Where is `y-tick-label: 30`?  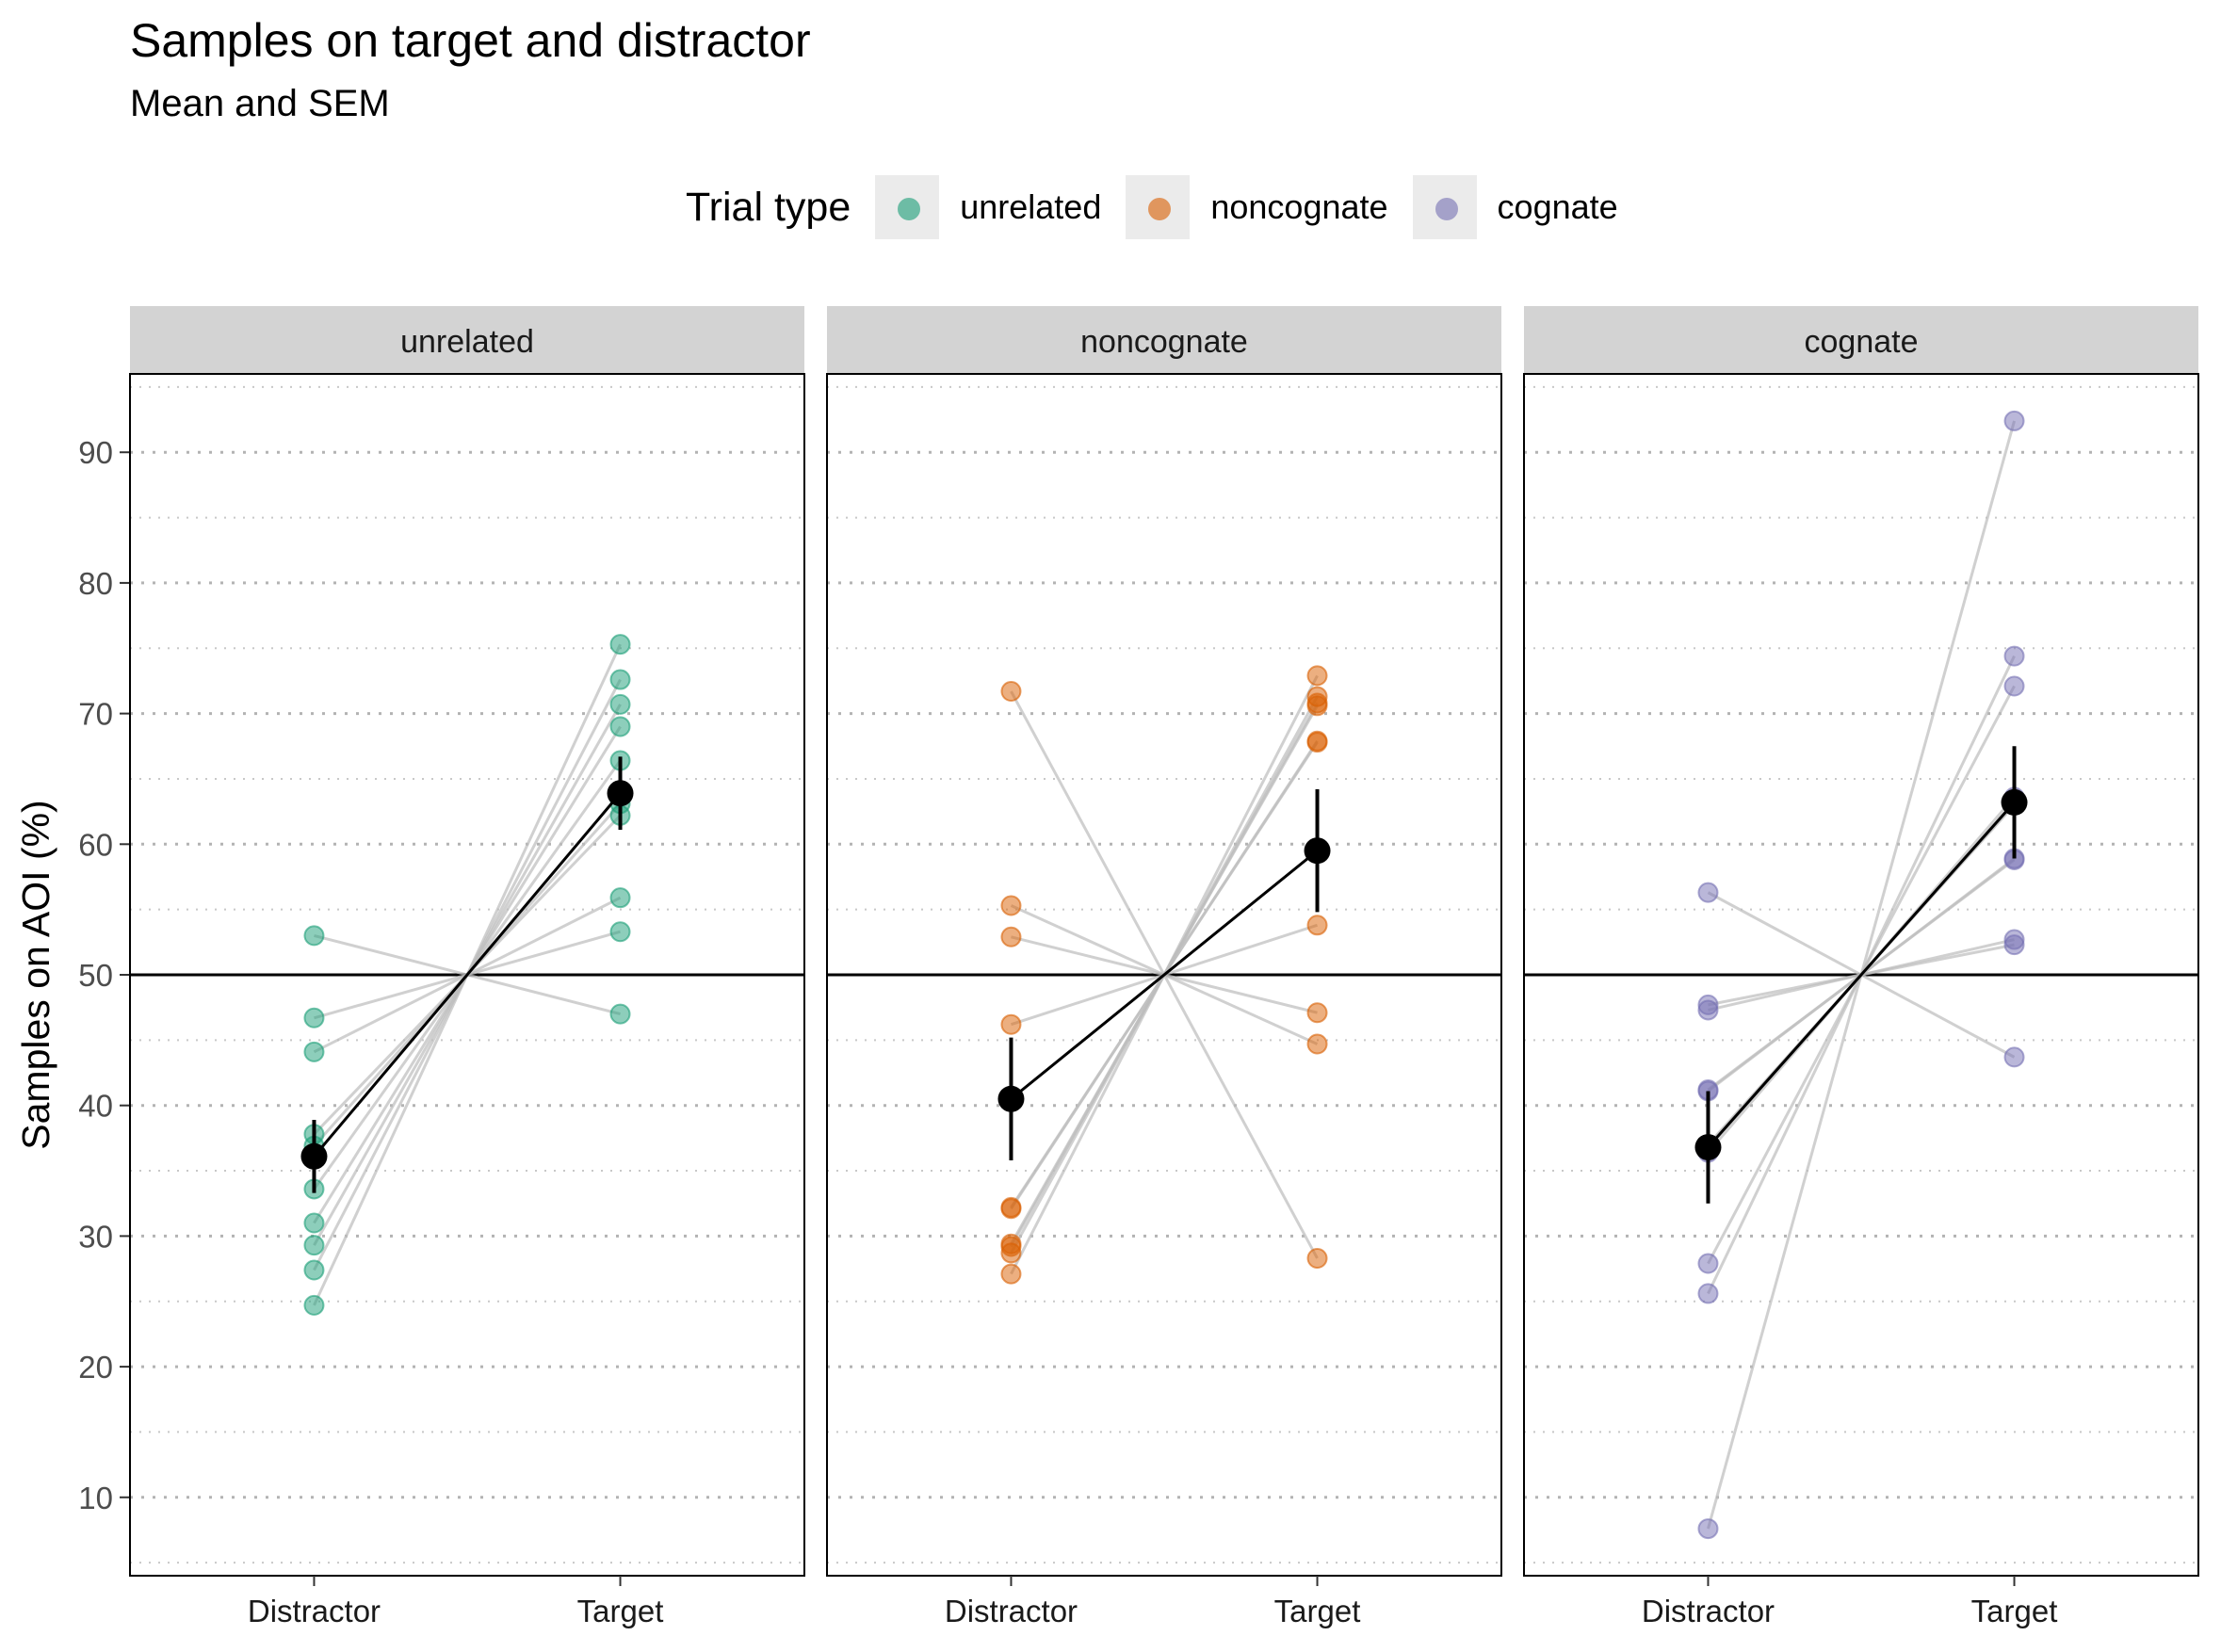
y-tick-label: 30 is located at coordinates (95, 1236).